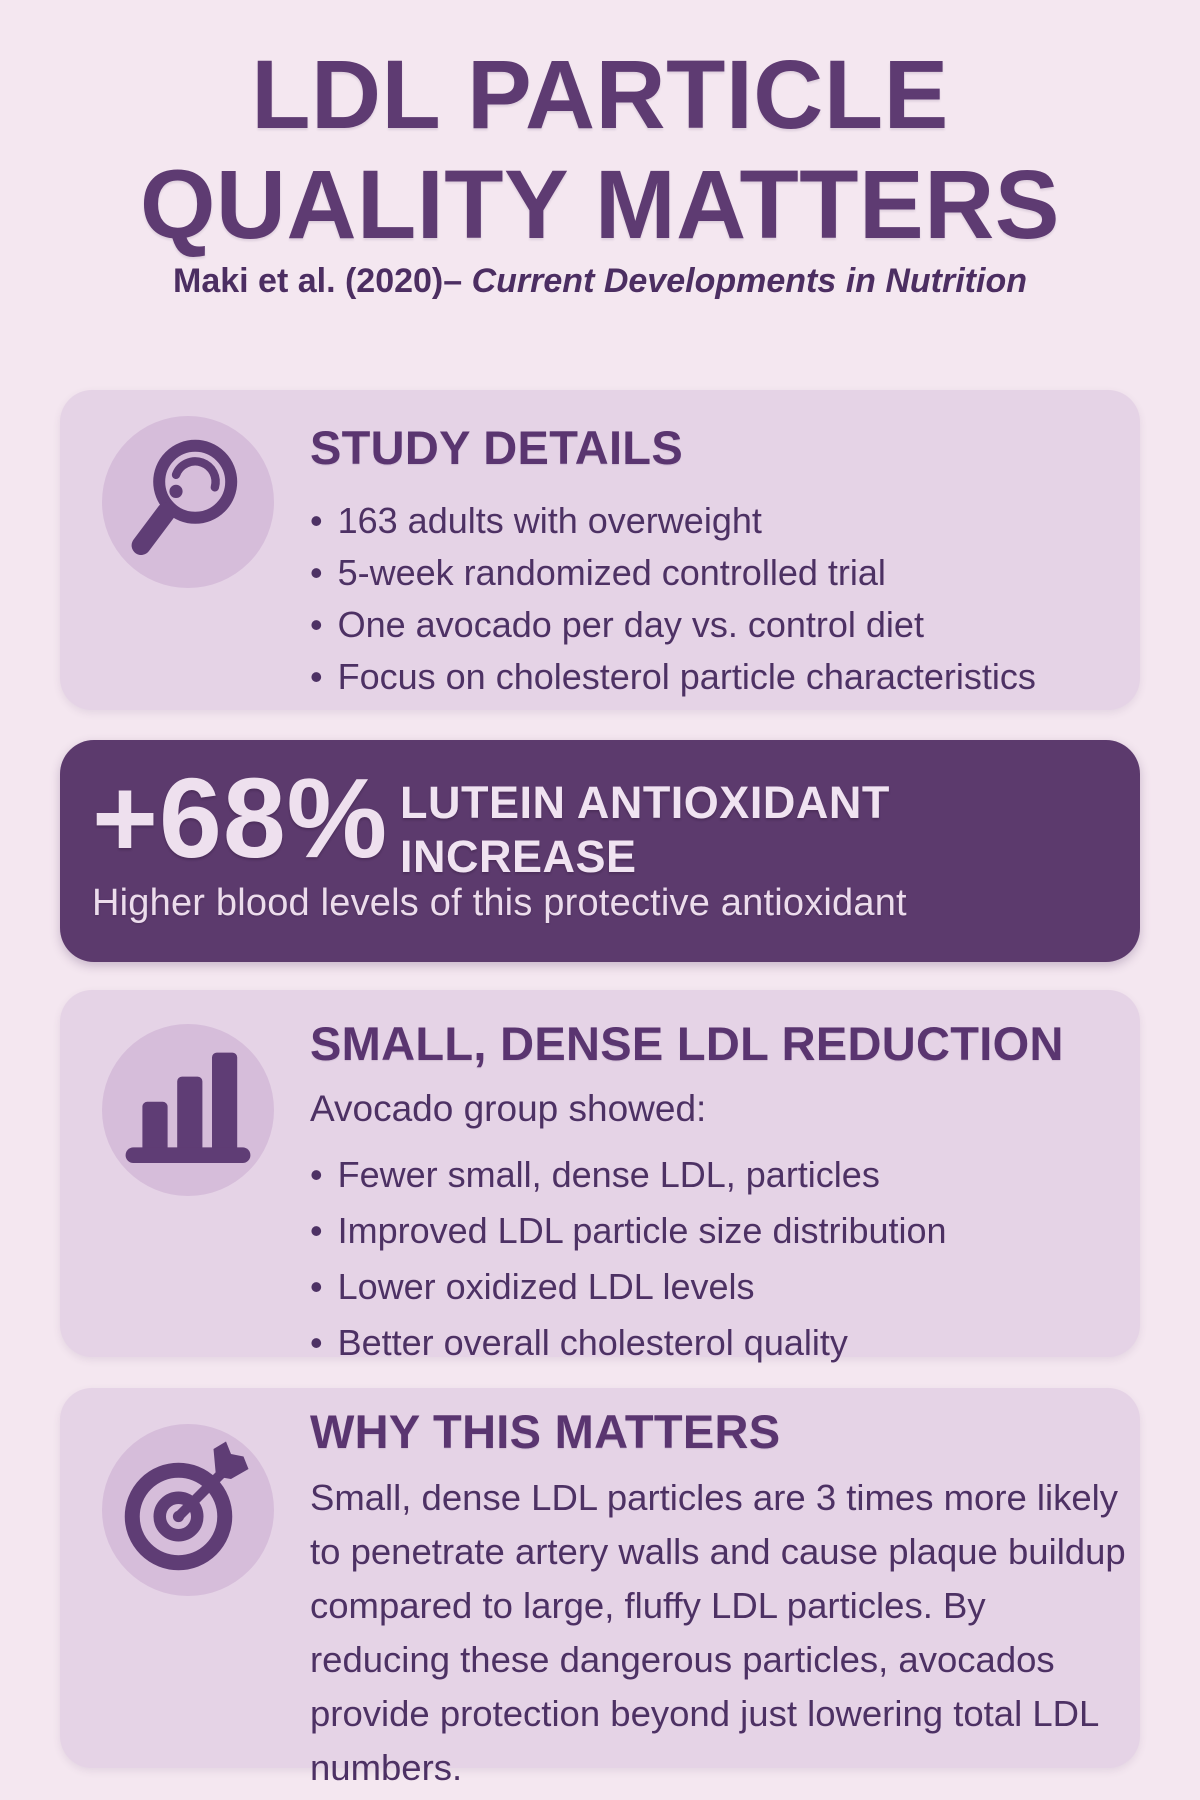  What do you see at coordinates (545, 1431) in the screenshot?
I see `why-matters-heading: WHY THIS MATTERS` at bounding box center [545, 1431].